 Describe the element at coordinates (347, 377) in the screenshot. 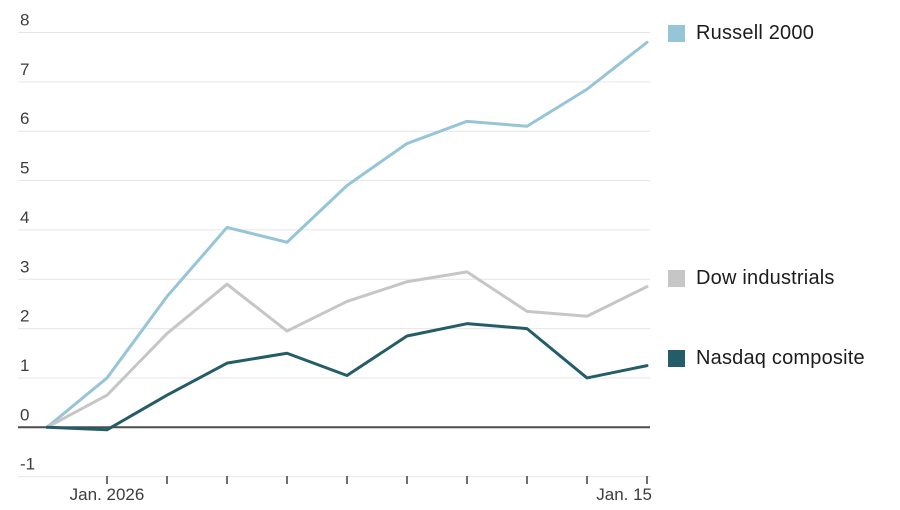

I see `series-line-nasdaq-composite` at that location.